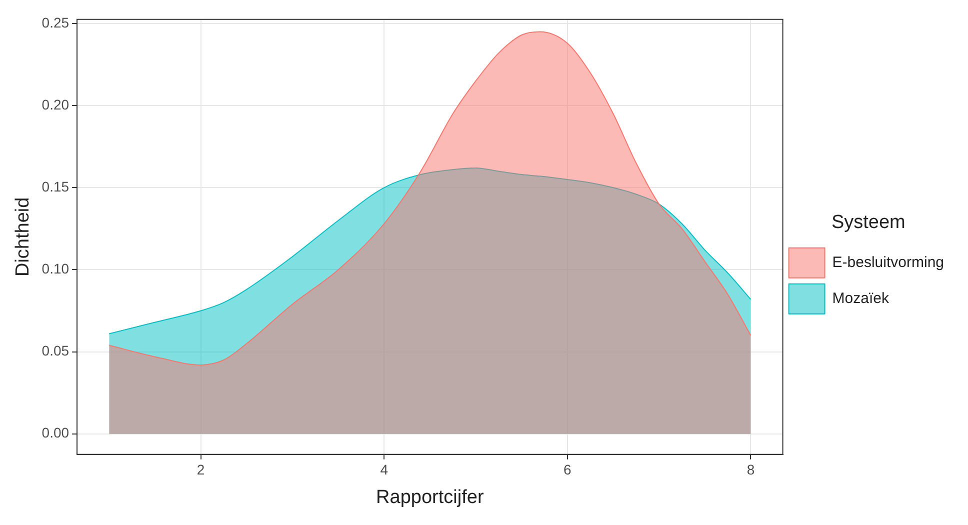 This screenshot has height=525, width=968. I want to click on y-tick-label: 0.20, so click(56, 104).